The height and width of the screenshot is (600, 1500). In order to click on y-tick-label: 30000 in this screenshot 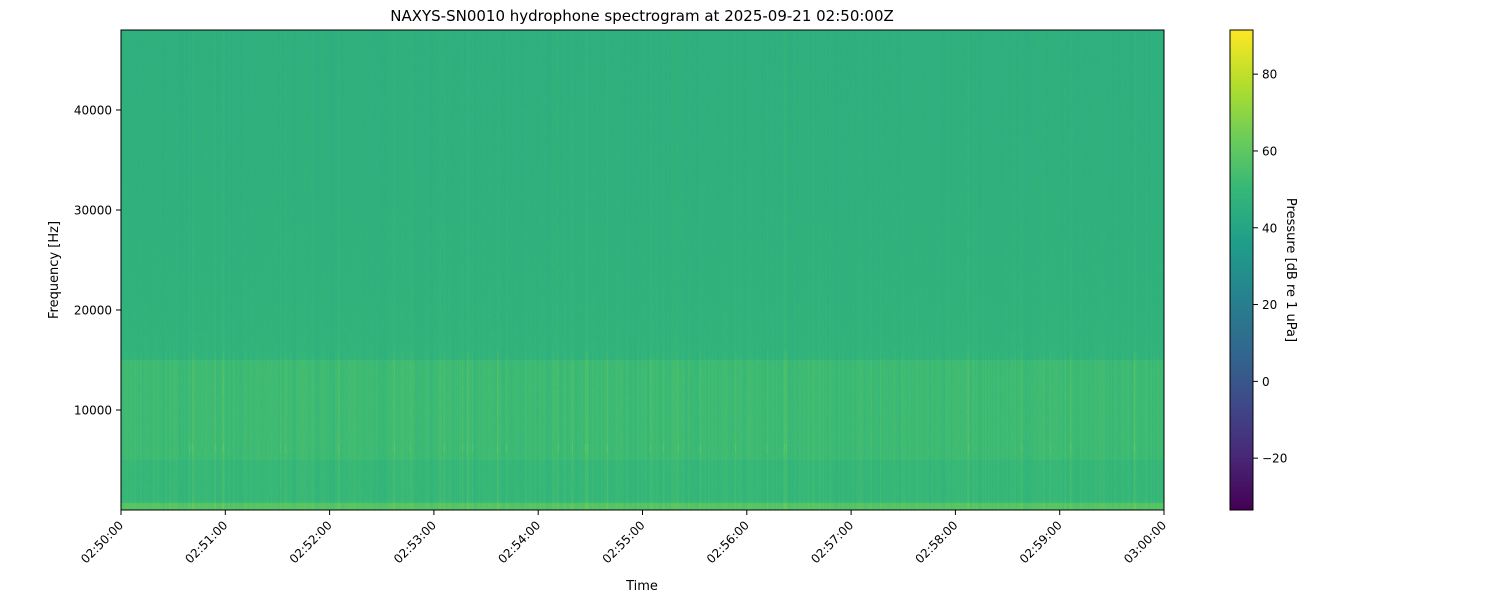, I will do `click(93, 211)`.